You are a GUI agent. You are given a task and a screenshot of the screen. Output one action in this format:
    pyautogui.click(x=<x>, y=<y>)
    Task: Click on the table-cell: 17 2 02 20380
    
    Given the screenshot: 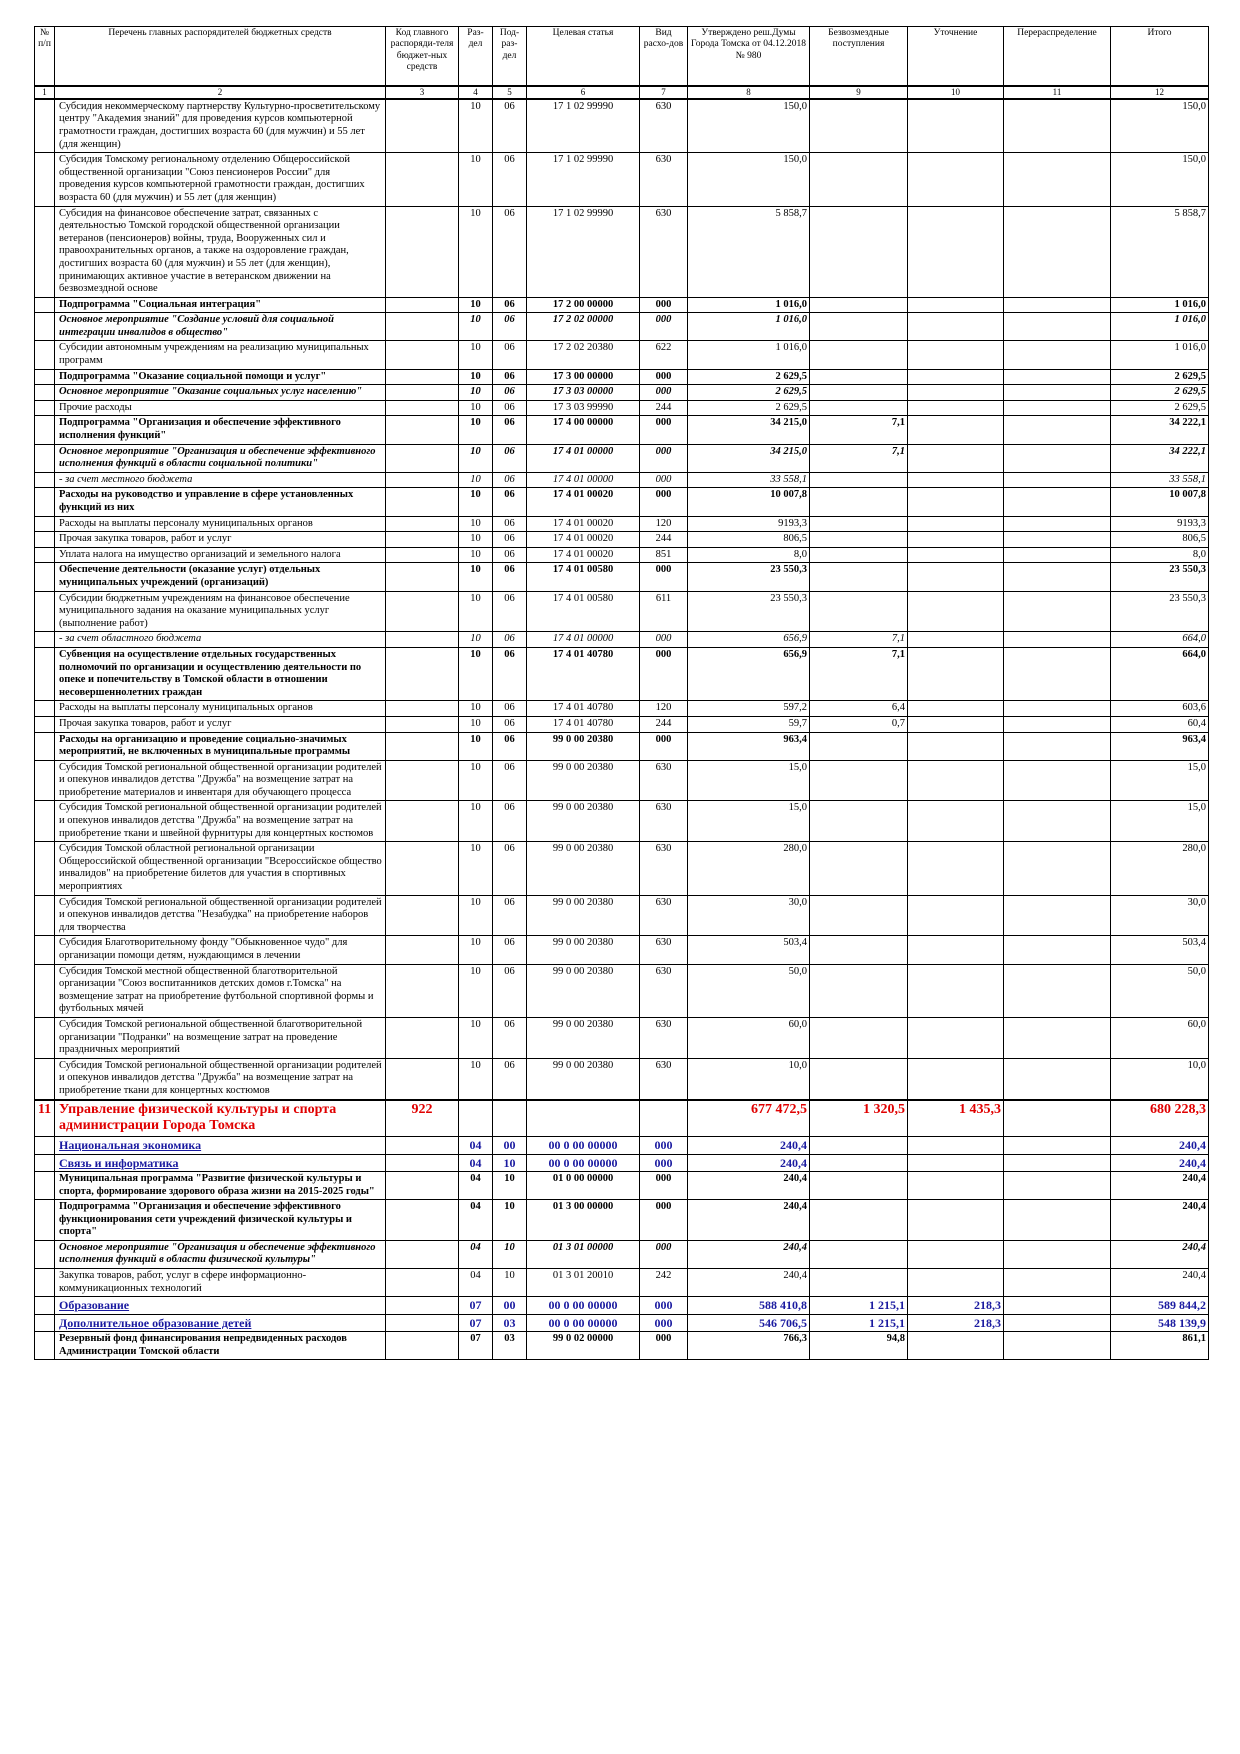 What is the action you would take?
    pyautogui.click(x=583, y=355)
    